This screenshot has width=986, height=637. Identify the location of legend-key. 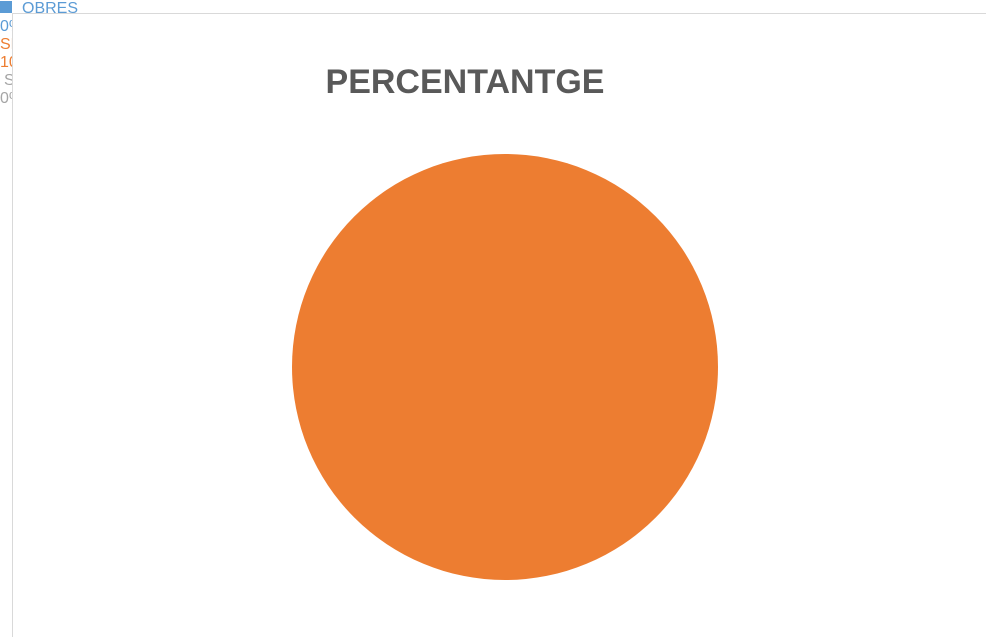
(6, 7).